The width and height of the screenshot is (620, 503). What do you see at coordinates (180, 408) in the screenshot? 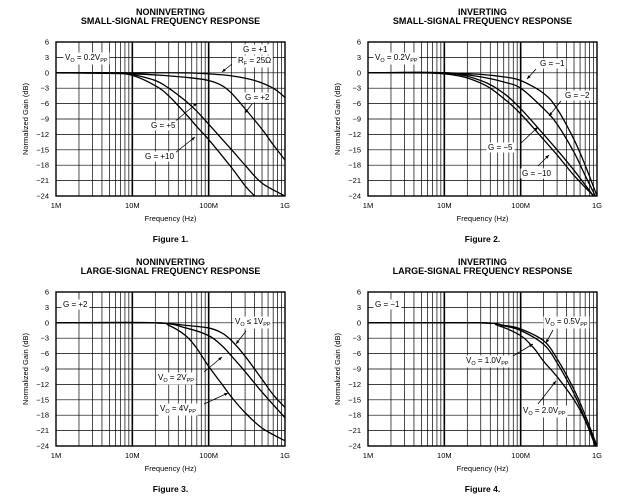
I see `label-text: = 4V` at bounding box center [180, 408].